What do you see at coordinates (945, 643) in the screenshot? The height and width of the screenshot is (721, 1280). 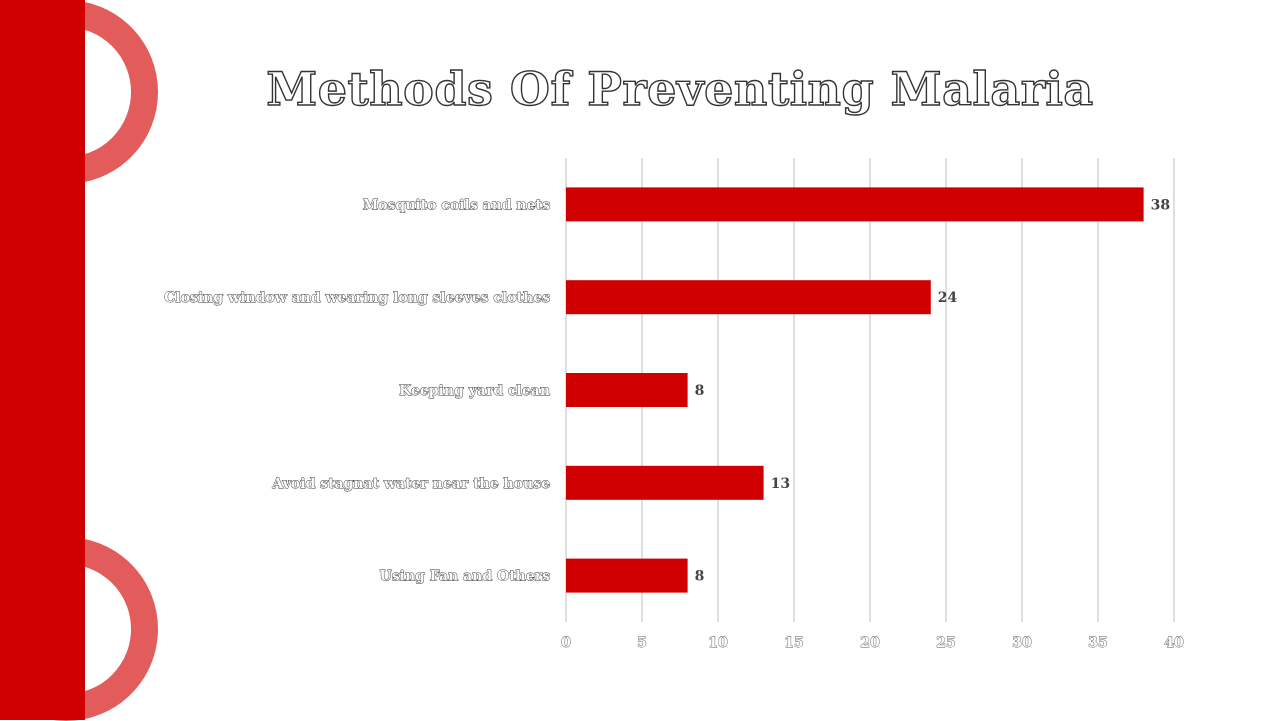 I see `x-tick-label: 25` at bounding box center [945, 643].